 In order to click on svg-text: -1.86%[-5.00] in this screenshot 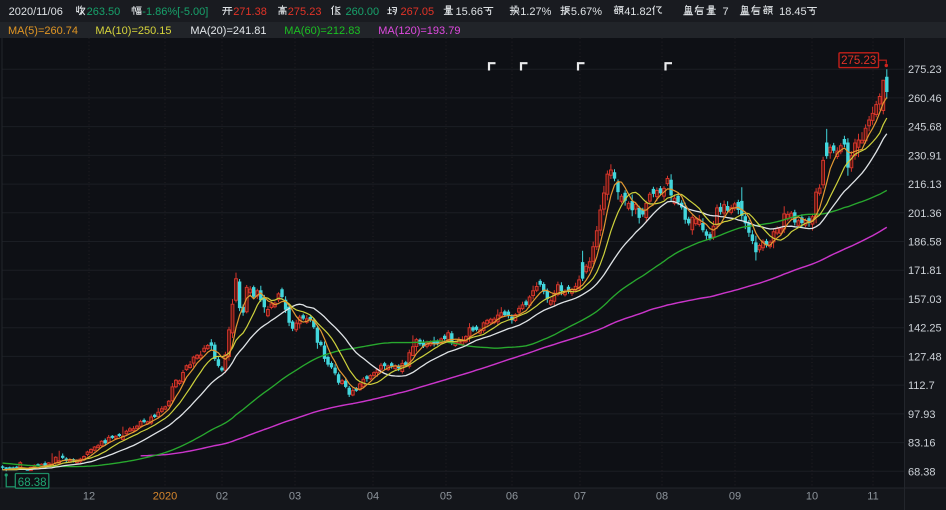, I will do `click(175, 12)`.